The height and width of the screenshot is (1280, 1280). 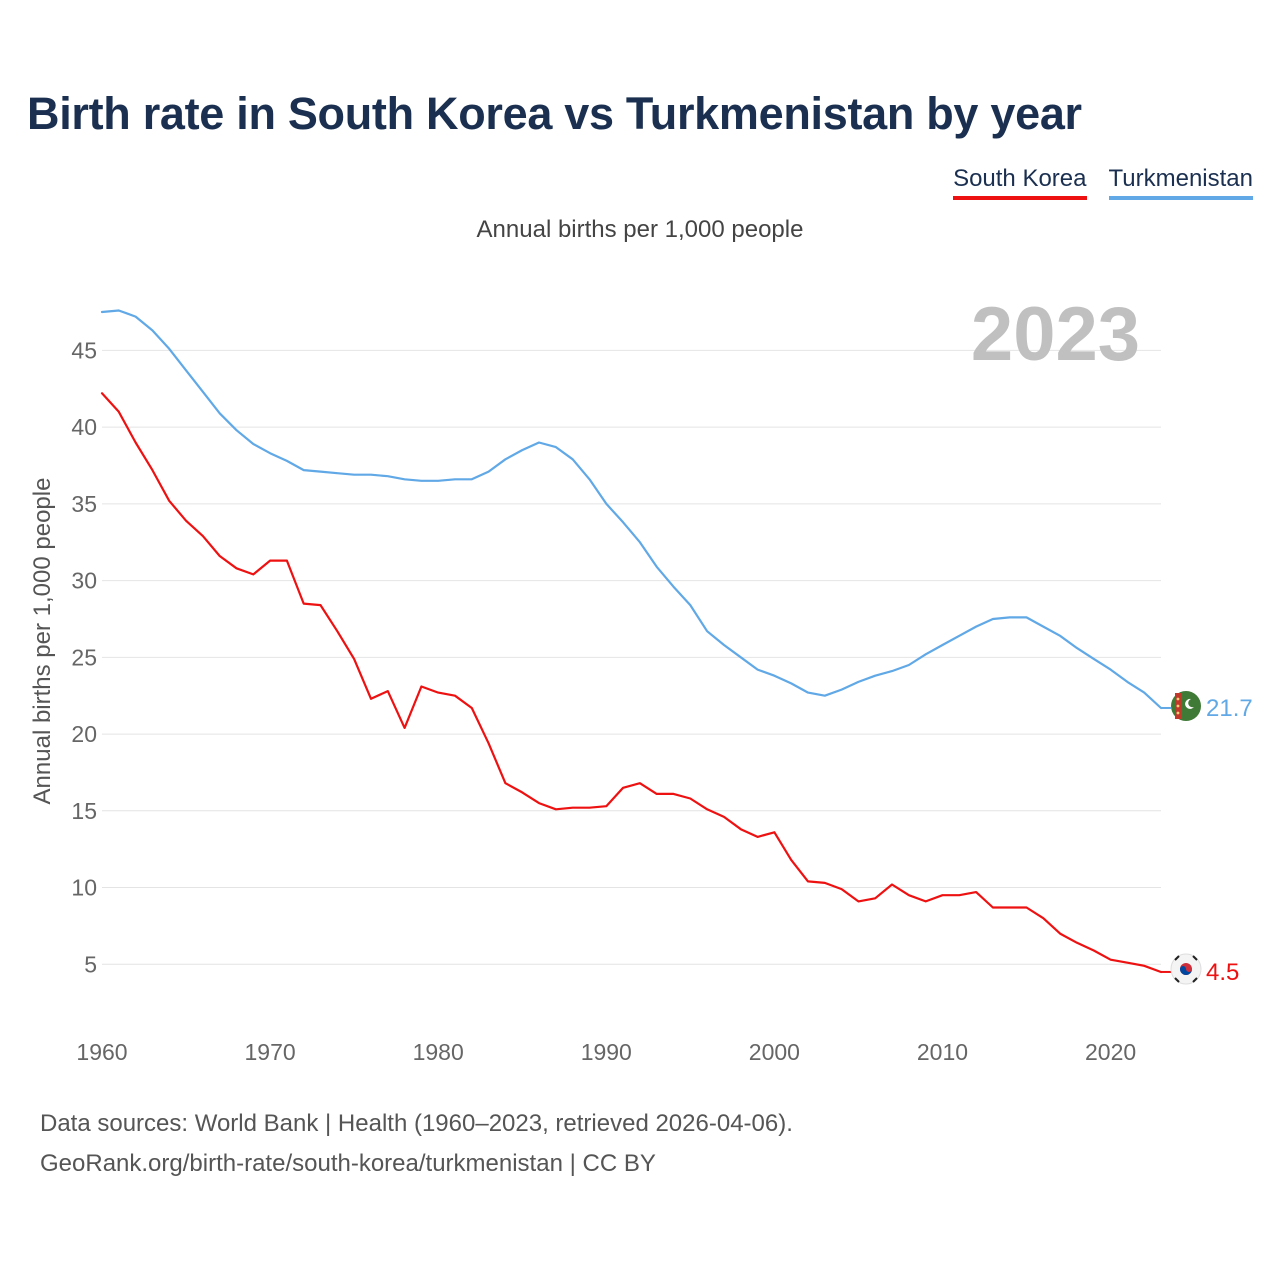 I want to click on x-axis-ticks: 1960 1970 1980 1990 2000 2010 2020, so click(x=606, y=1052).